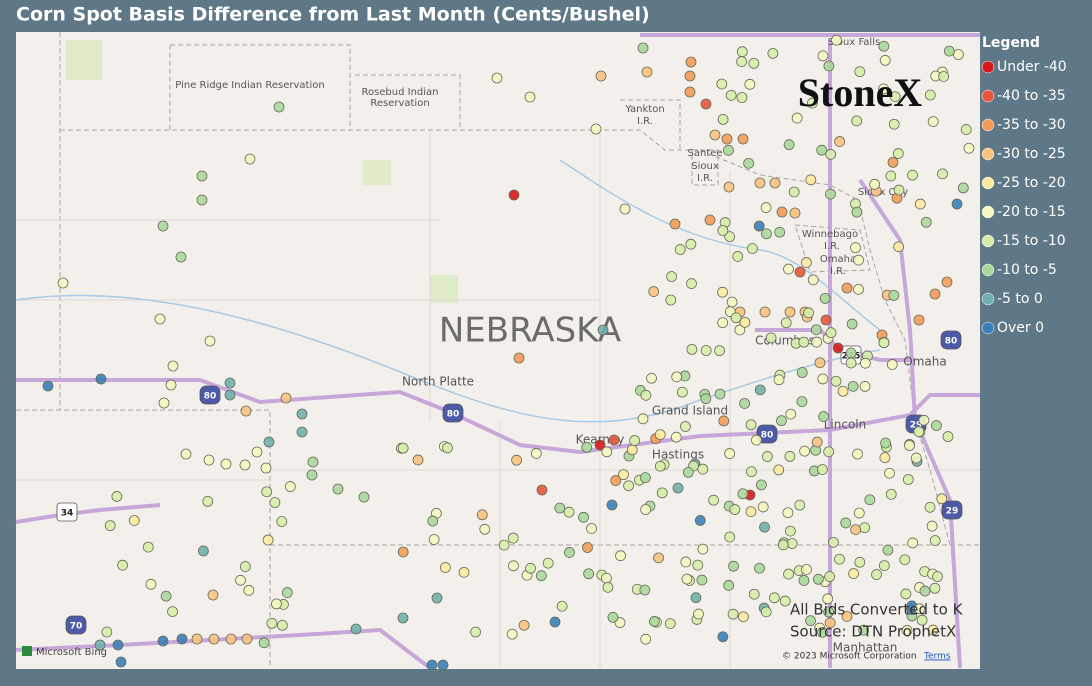 The height and width of the screenshot is (686, 1092). I want to click on note: All Bids Converted to K, so click(877, 610).